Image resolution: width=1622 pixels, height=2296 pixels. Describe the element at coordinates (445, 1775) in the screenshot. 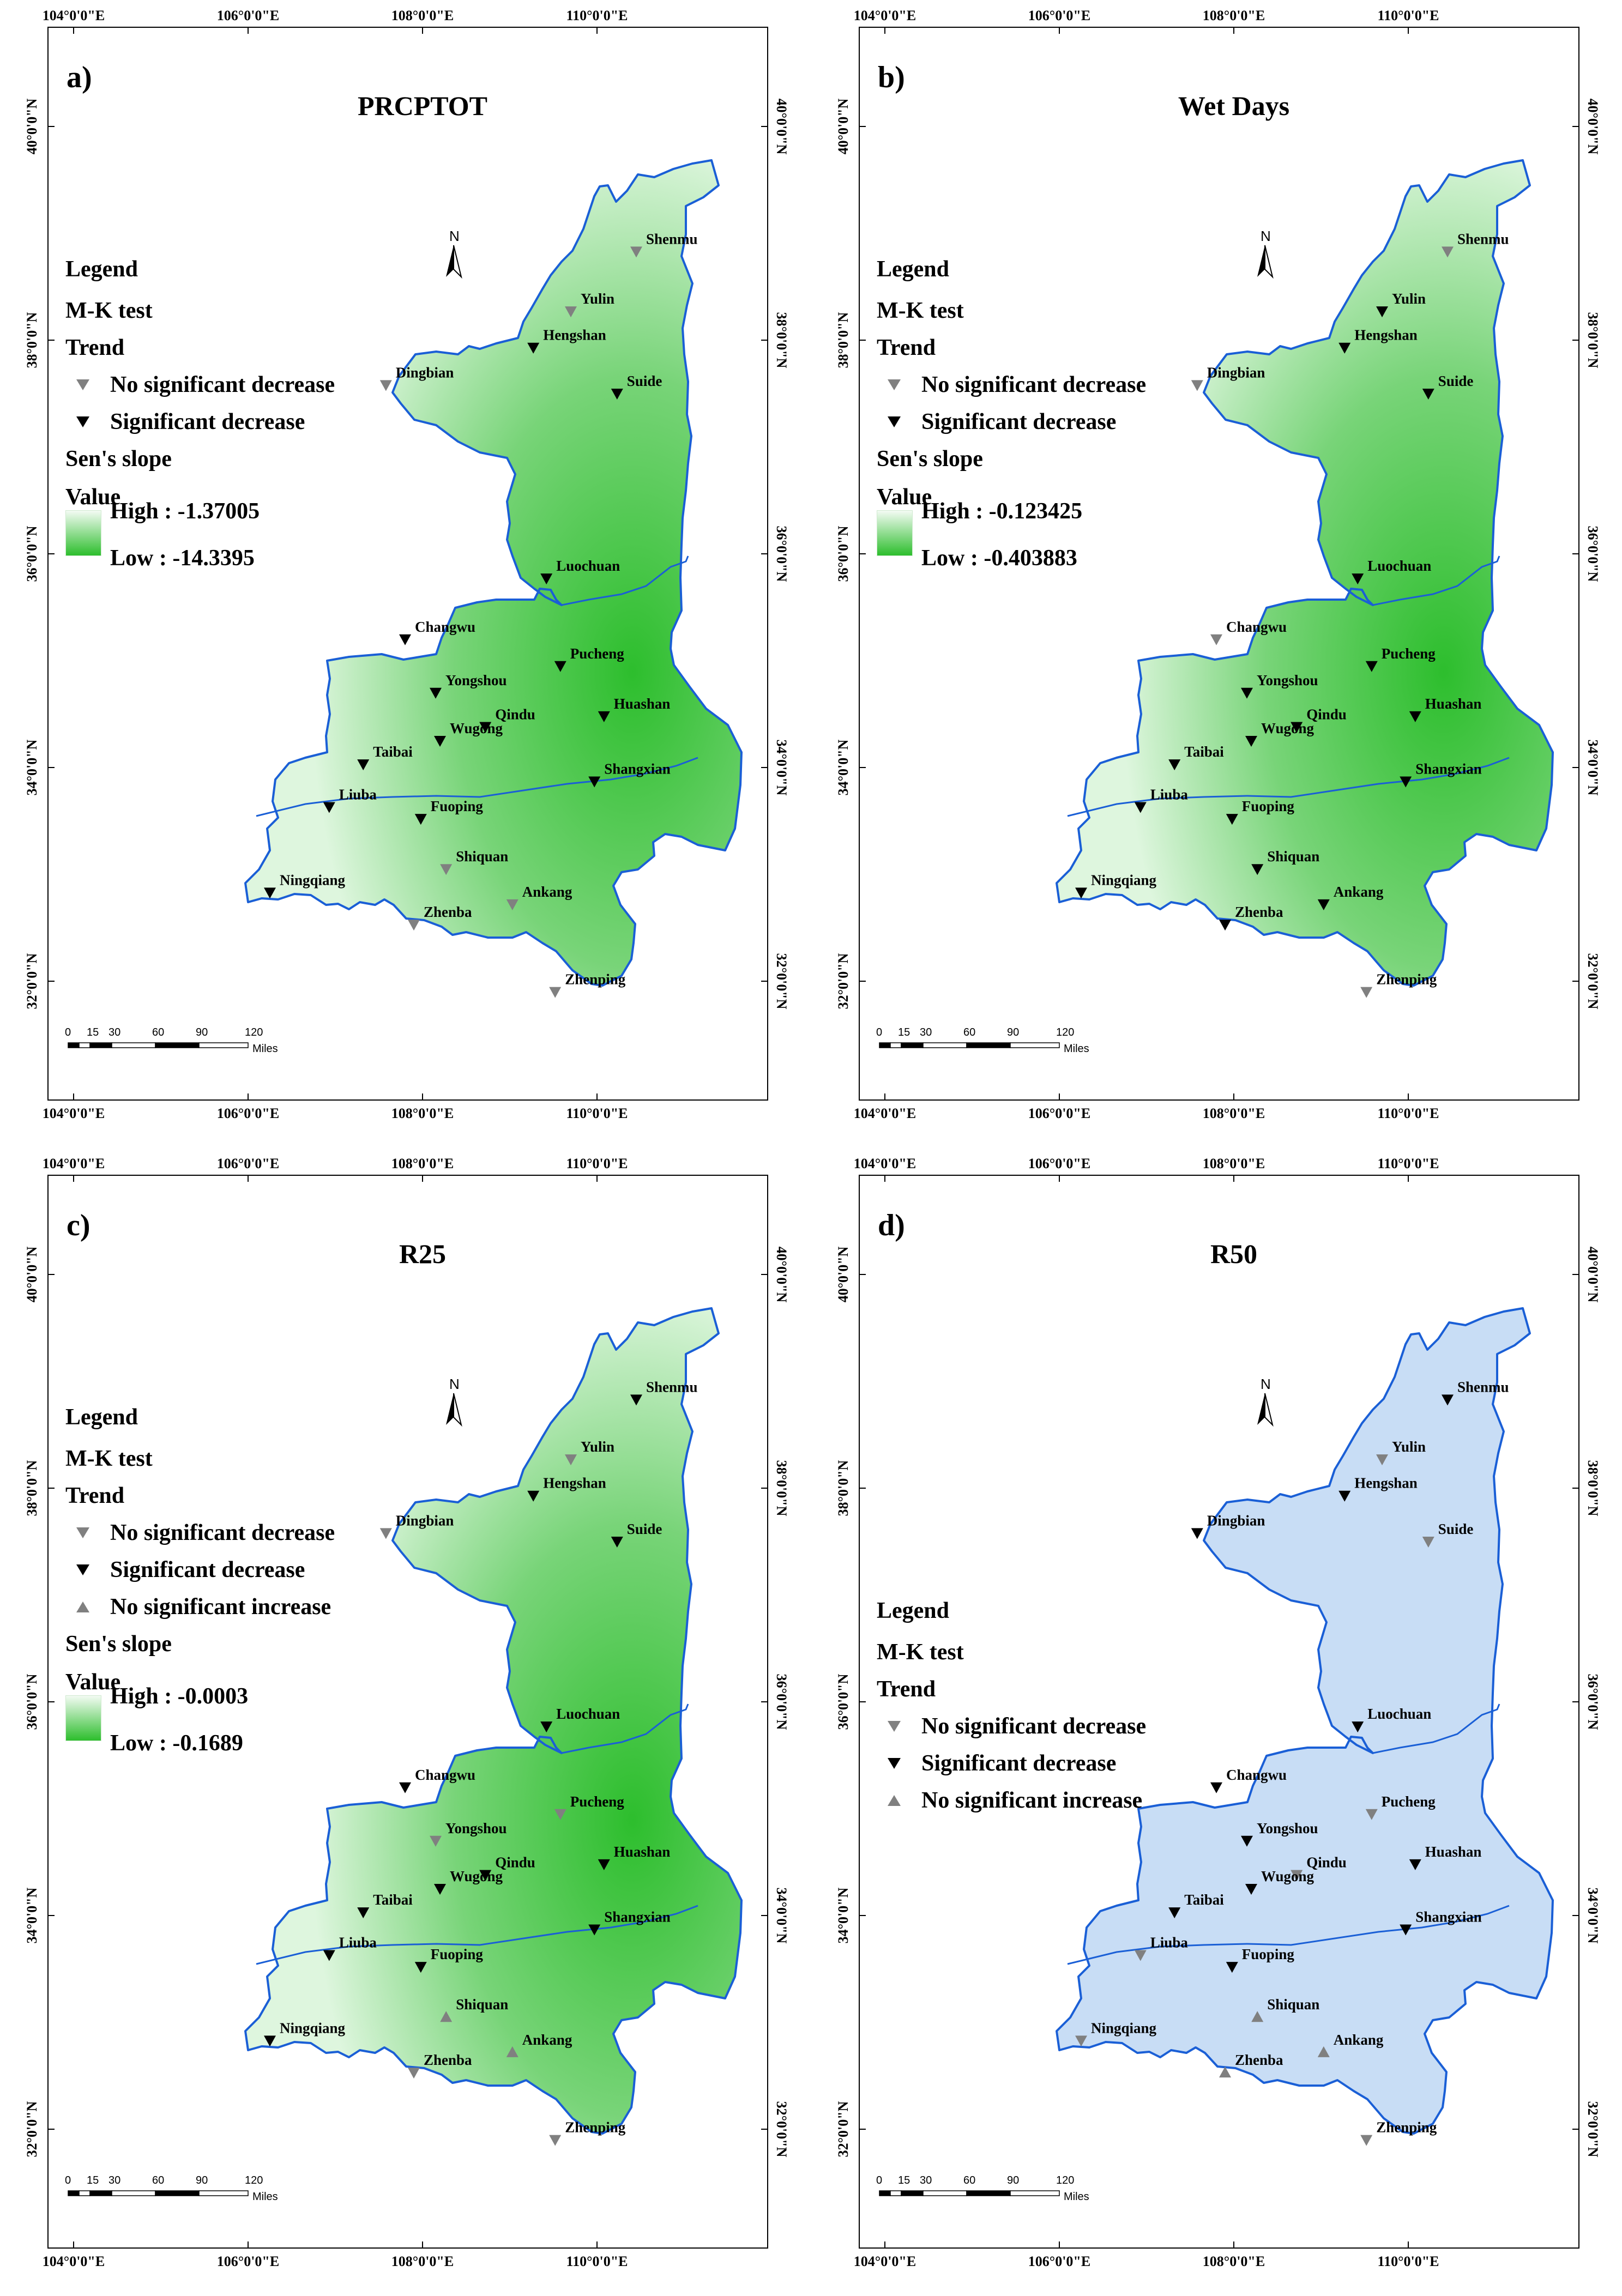

I see `station-label: Changwu` at that location.